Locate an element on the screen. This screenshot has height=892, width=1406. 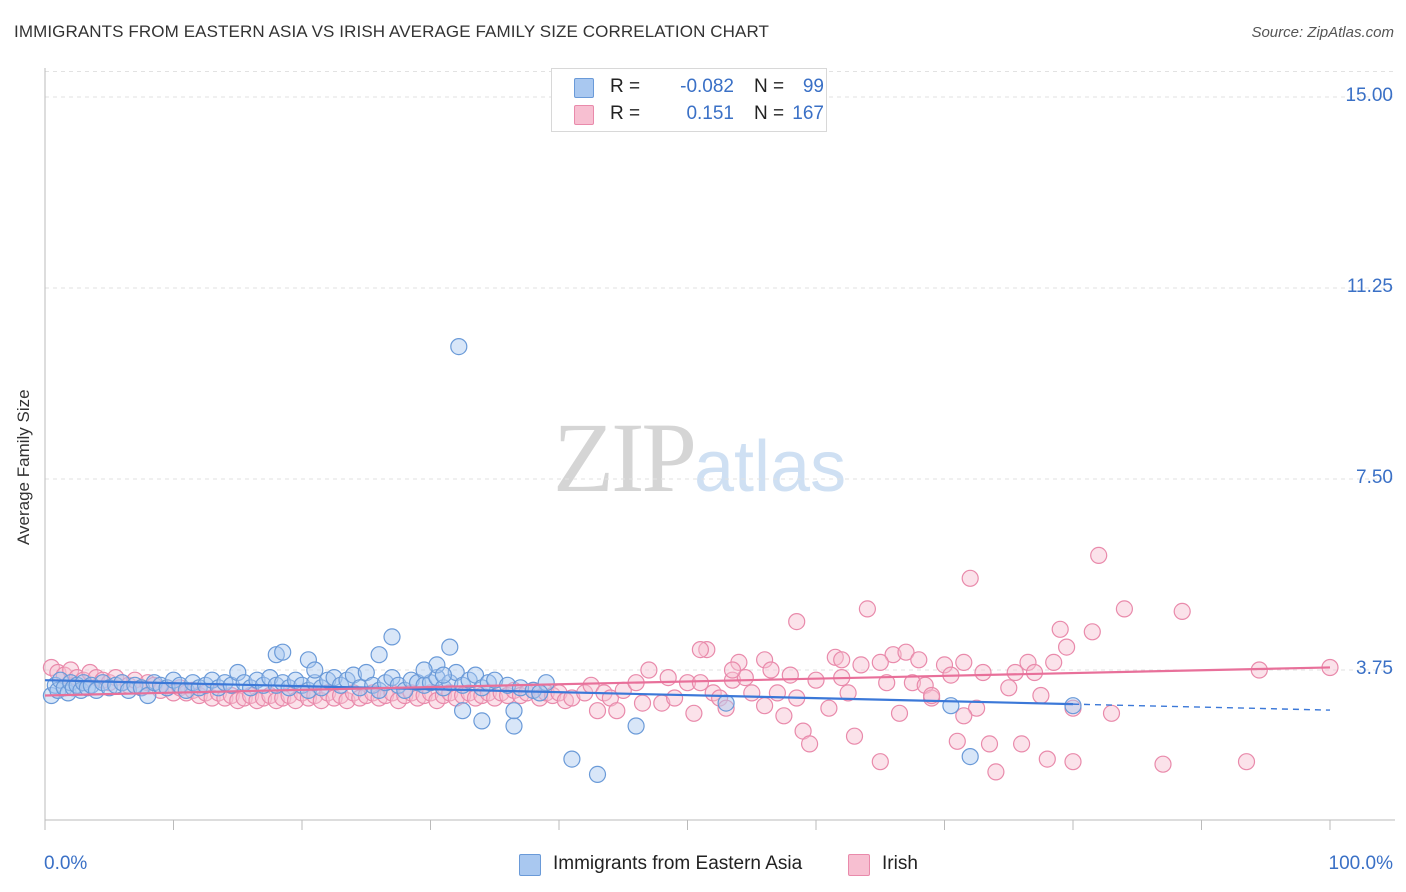
watermark-zip: ZIP is located at coordinates (625, 457).